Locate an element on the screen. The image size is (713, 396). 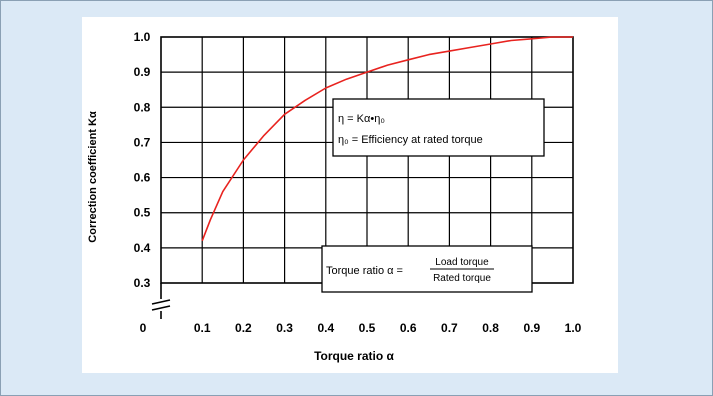
x-tick-label: 0.3 is located at coordinates (284, 328).